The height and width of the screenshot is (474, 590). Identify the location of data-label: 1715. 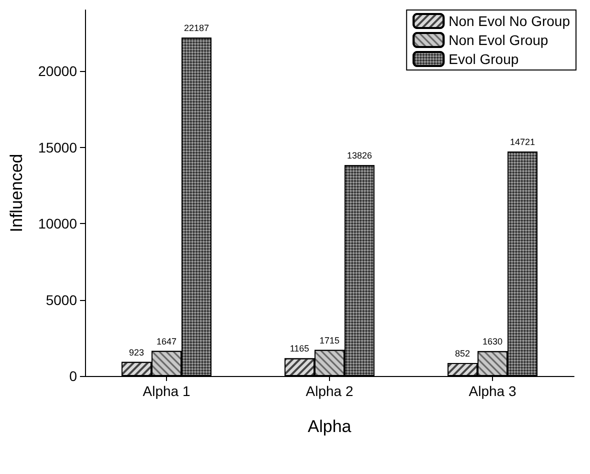
(329, 340).